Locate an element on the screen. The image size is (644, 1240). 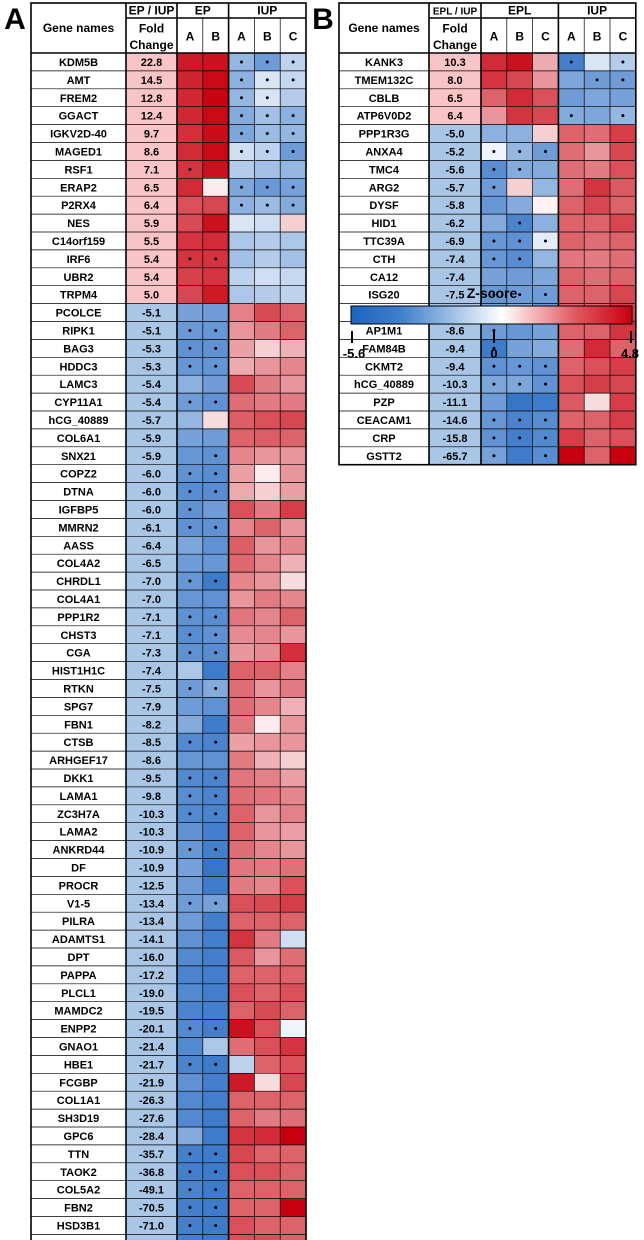
zscore-legend: Z-score -5.6 0 4.8 is located at coordinates (491, 323).